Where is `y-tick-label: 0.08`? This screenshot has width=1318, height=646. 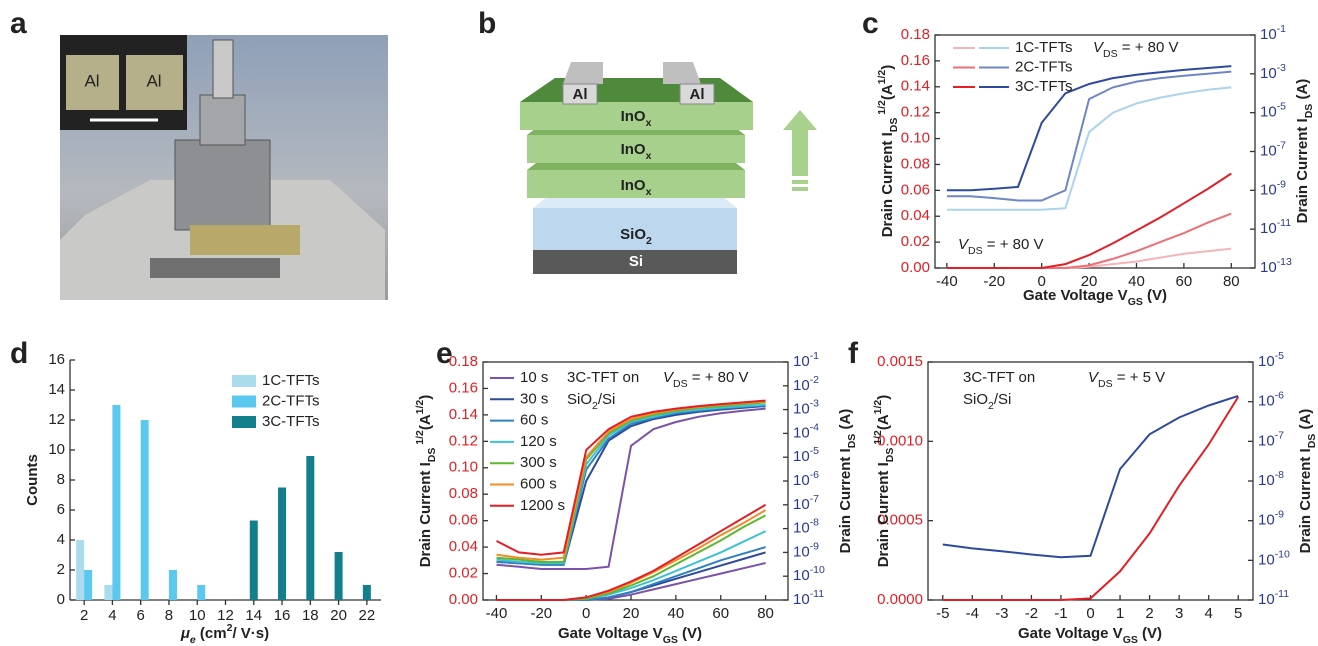 y-tick-label: 0.08 is located at coordinates (915, 163).